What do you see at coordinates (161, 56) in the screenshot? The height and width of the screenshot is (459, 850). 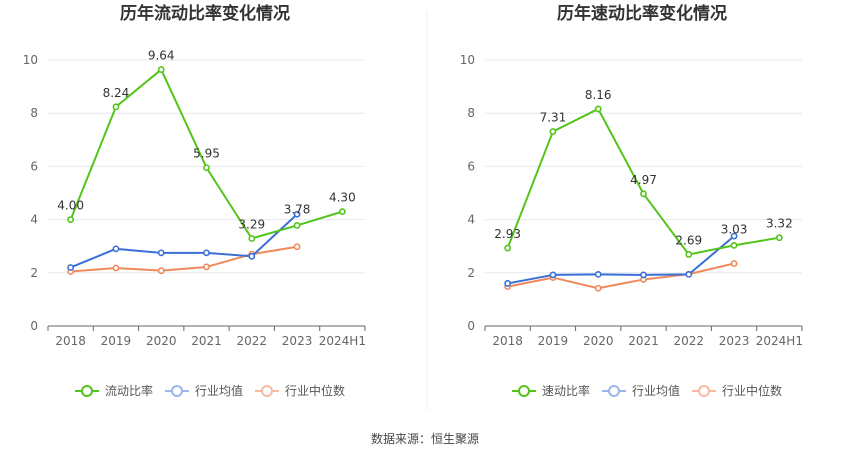 I see `data-label: 9.64` at bounding box center [161, 56].